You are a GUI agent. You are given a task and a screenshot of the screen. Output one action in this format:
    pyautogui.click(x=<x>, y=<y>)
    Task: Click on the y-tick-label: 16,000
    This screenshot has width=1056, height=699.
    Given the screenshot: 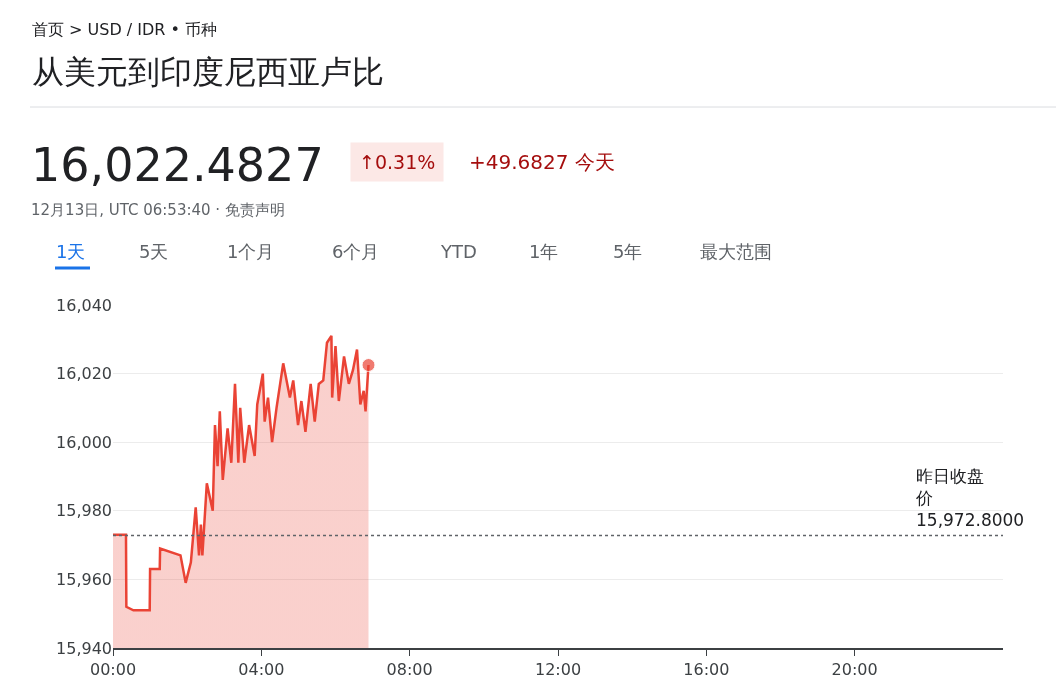 What is the action you would take?
    pyautogui.click(x=84, y=442)
    